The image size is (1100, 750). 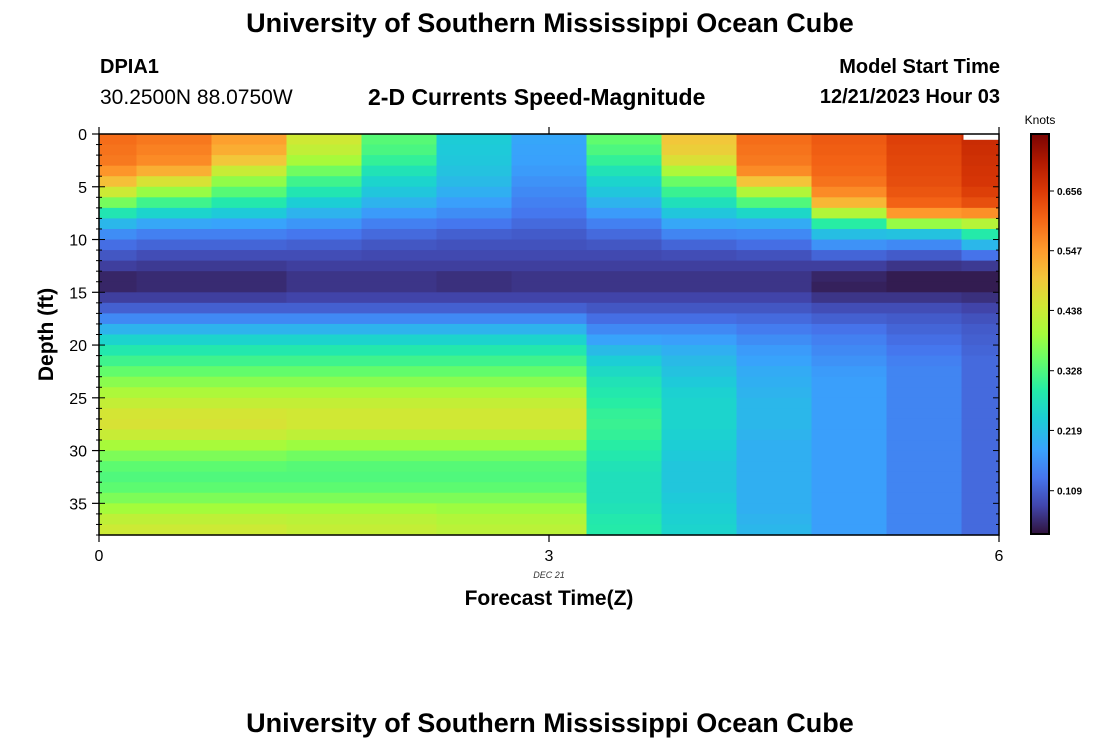 I want to click on y-tick-label: 30, so click(x=78, y=452).